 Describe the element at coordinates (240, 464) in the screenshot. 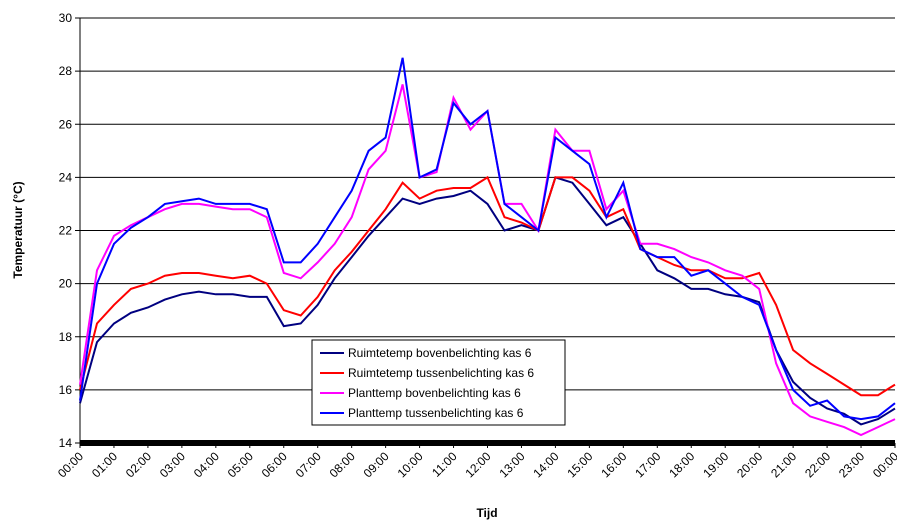

I see `x-tick-label: 05:00` at that location.